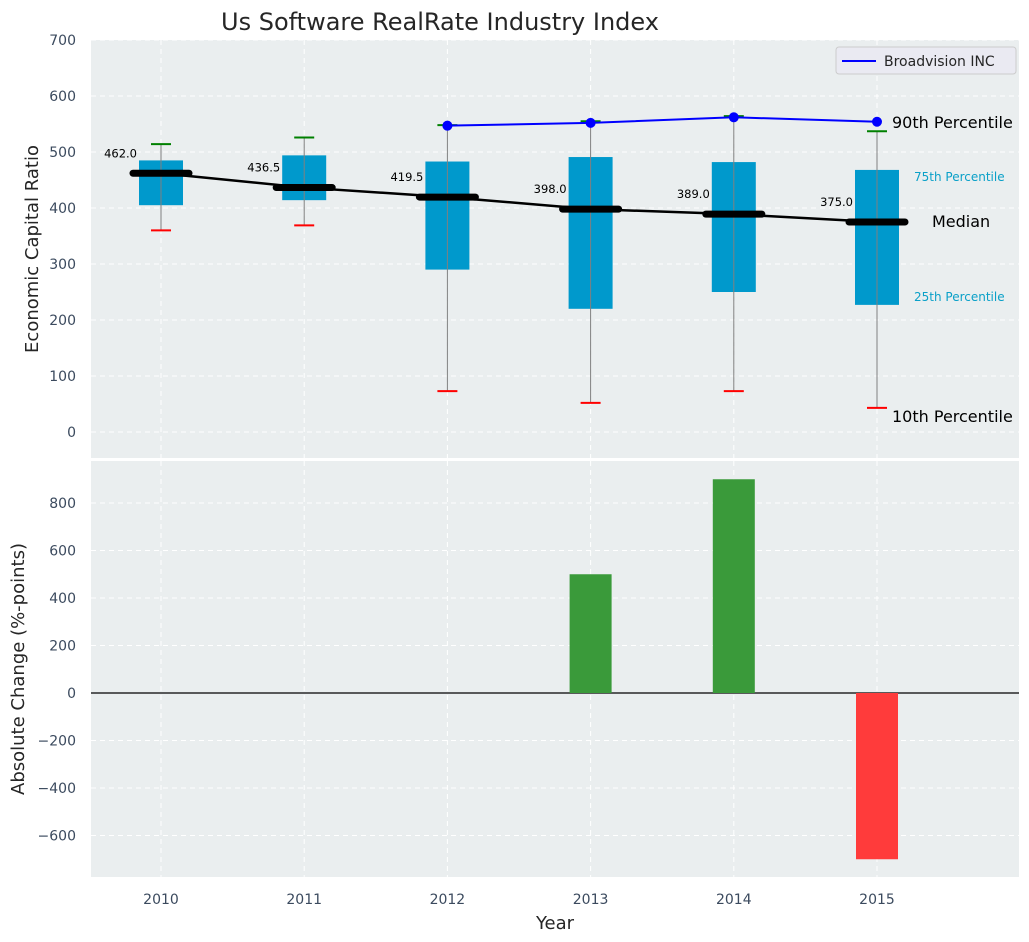  What do you see at coordinates (62, 41) in the screenshot?
I see `top-y-tick-label: 700` at bounding box center [62, 41].